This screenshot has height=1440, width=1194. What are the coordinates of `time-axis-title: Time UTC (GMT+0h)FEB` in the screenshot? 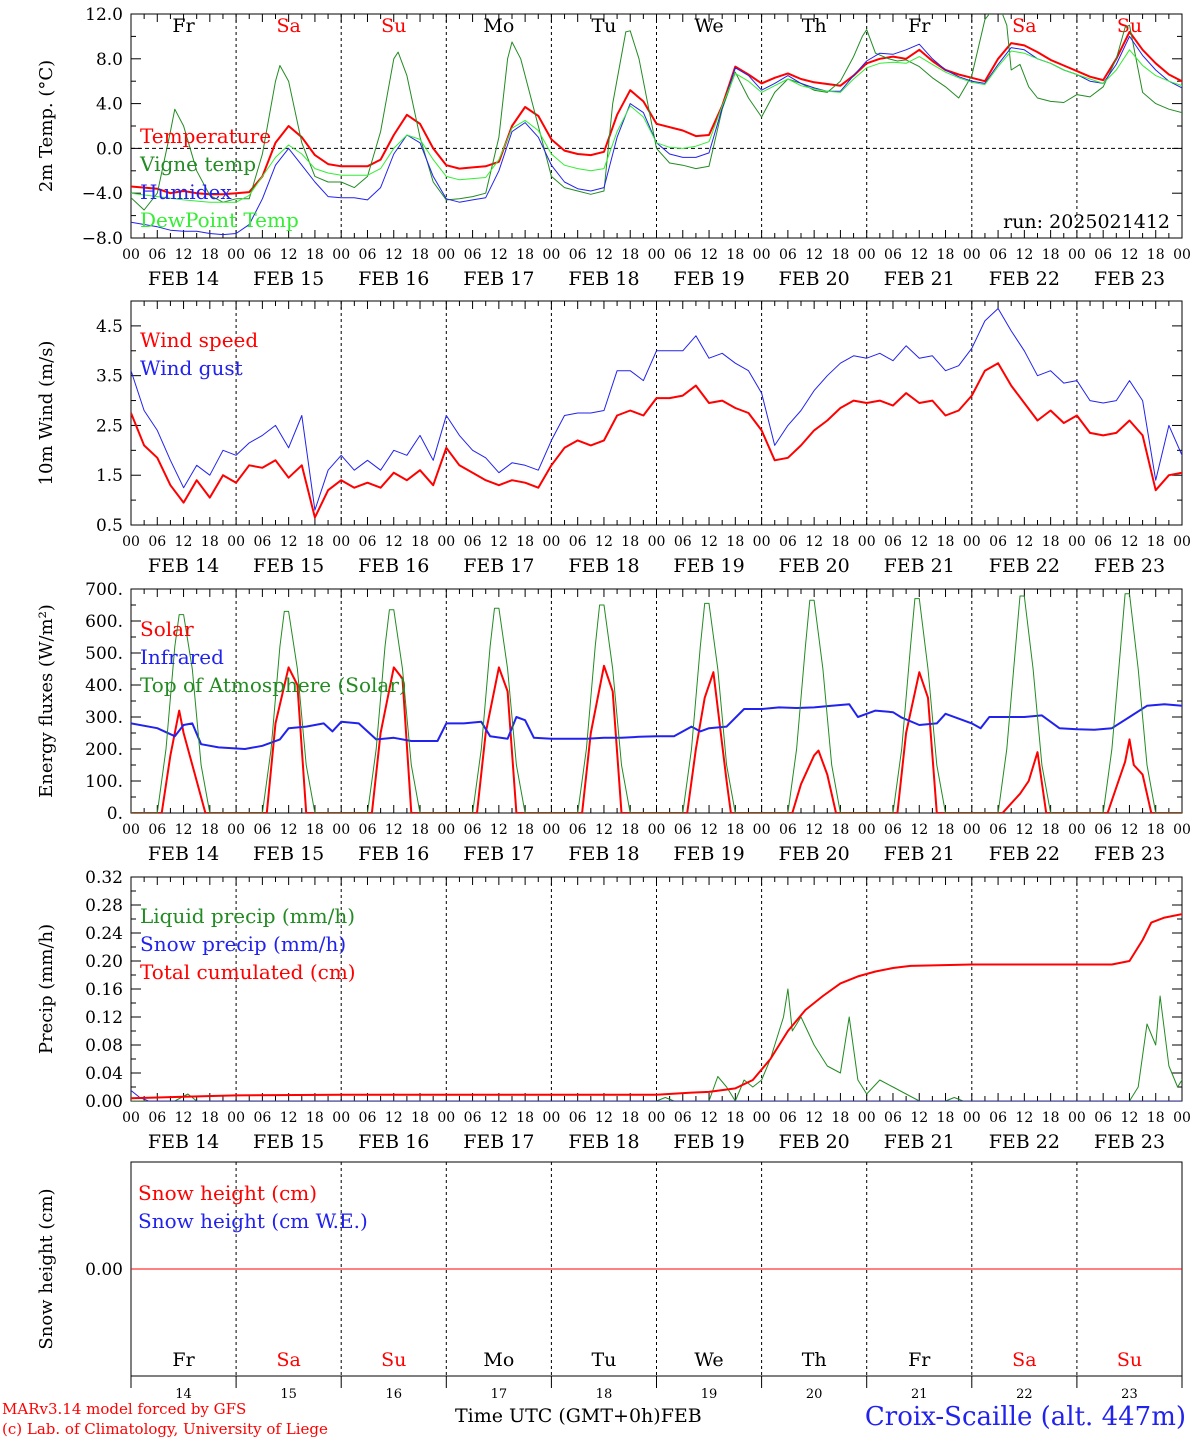 It's located at (578, 1416).